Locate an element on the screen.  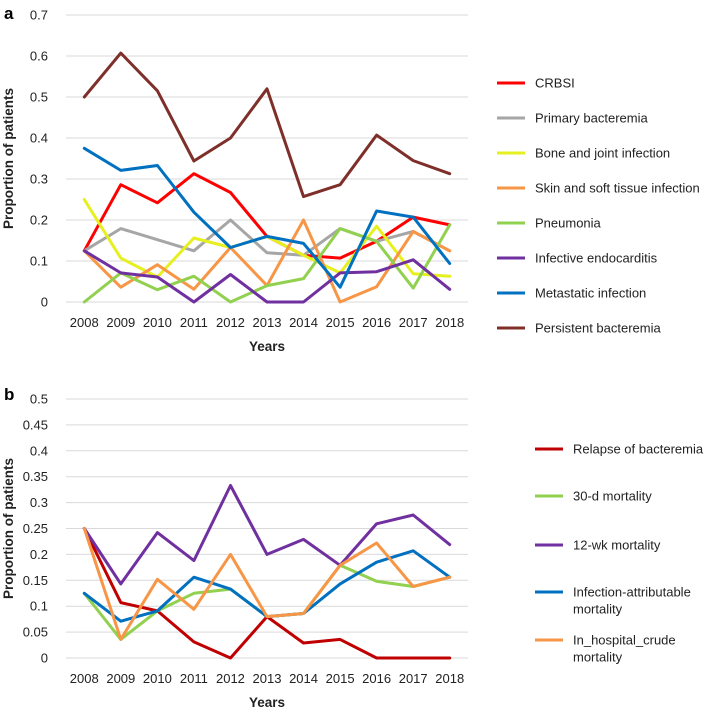
panel-label: a is located at coordinates (9, 13).